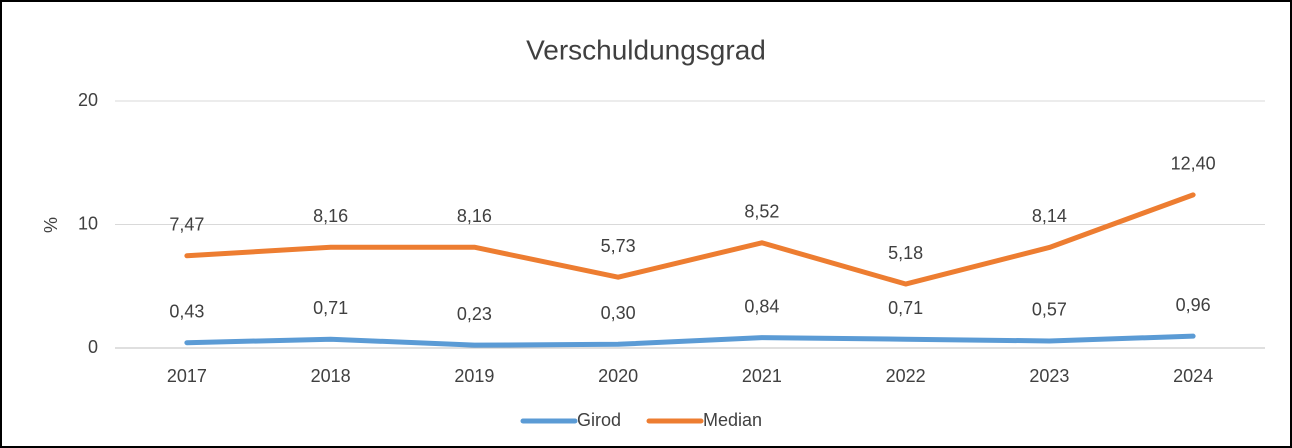  What do you see at coordinates (93, 347) in the screenshot?
I see `y-tick-label: 0` at bounding box center [93, 347].